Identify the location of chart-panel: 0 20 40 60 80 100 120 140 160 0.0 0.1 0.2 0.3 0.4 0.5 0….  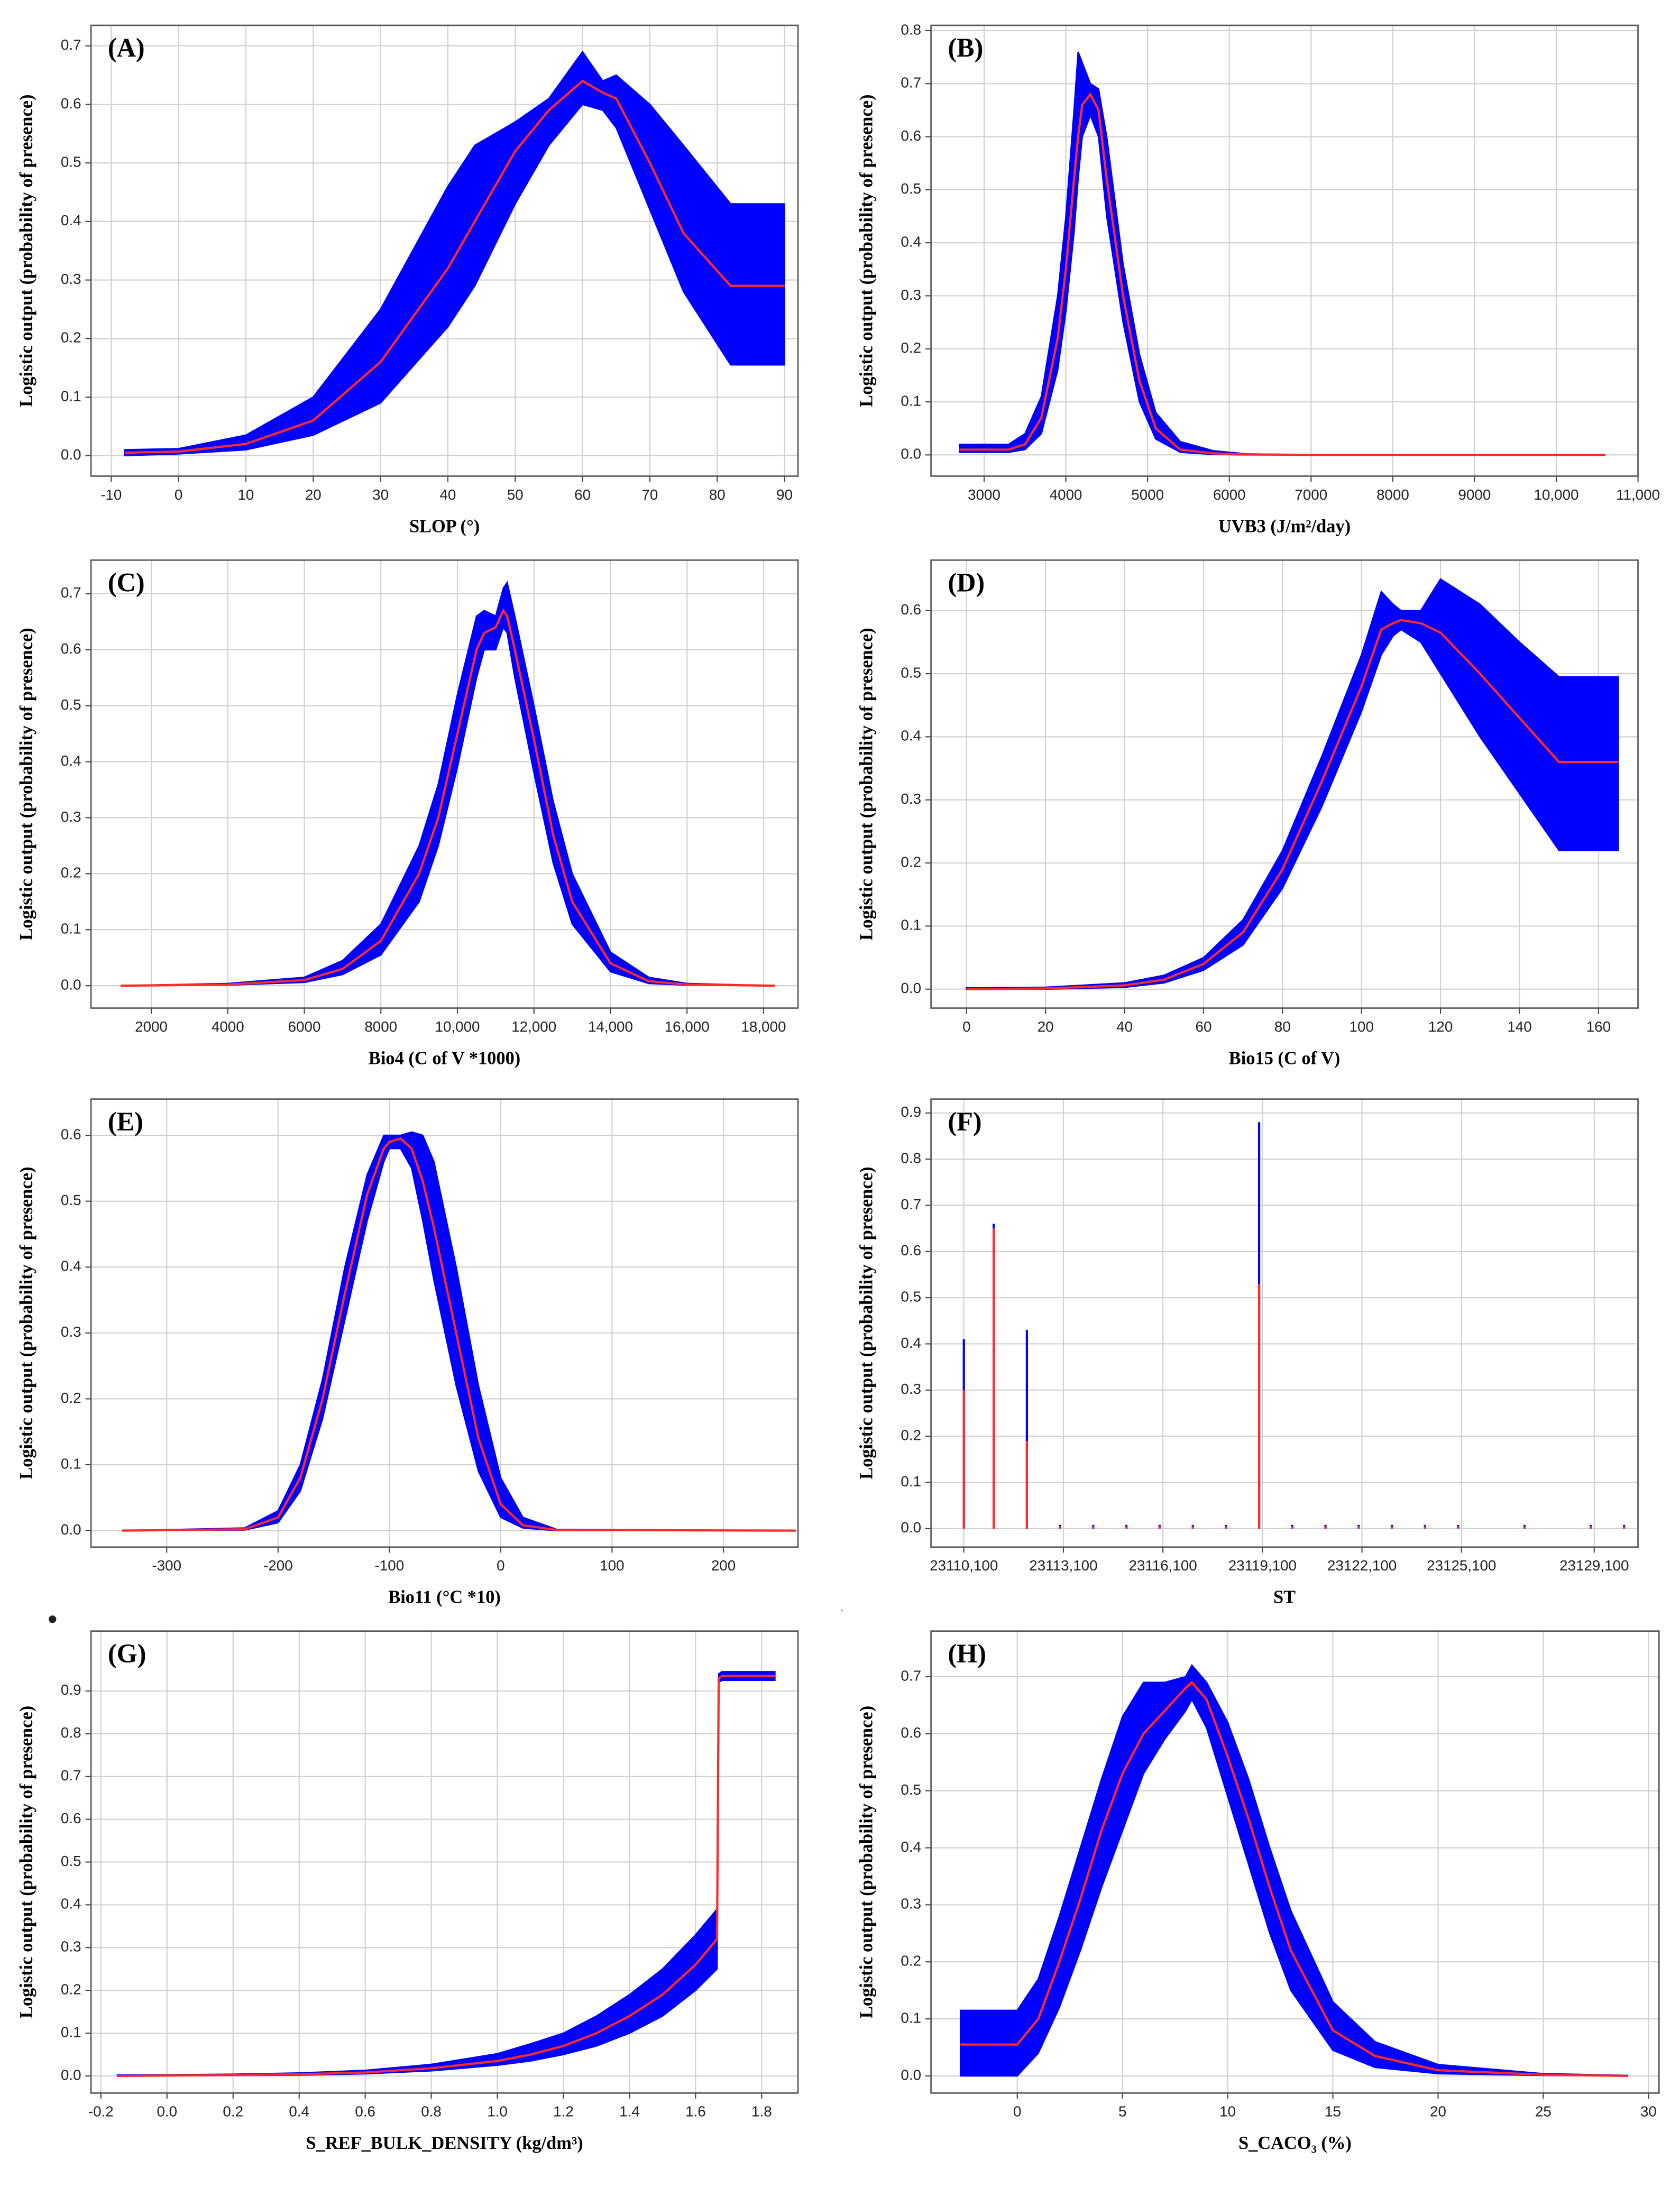
(1247, 813).